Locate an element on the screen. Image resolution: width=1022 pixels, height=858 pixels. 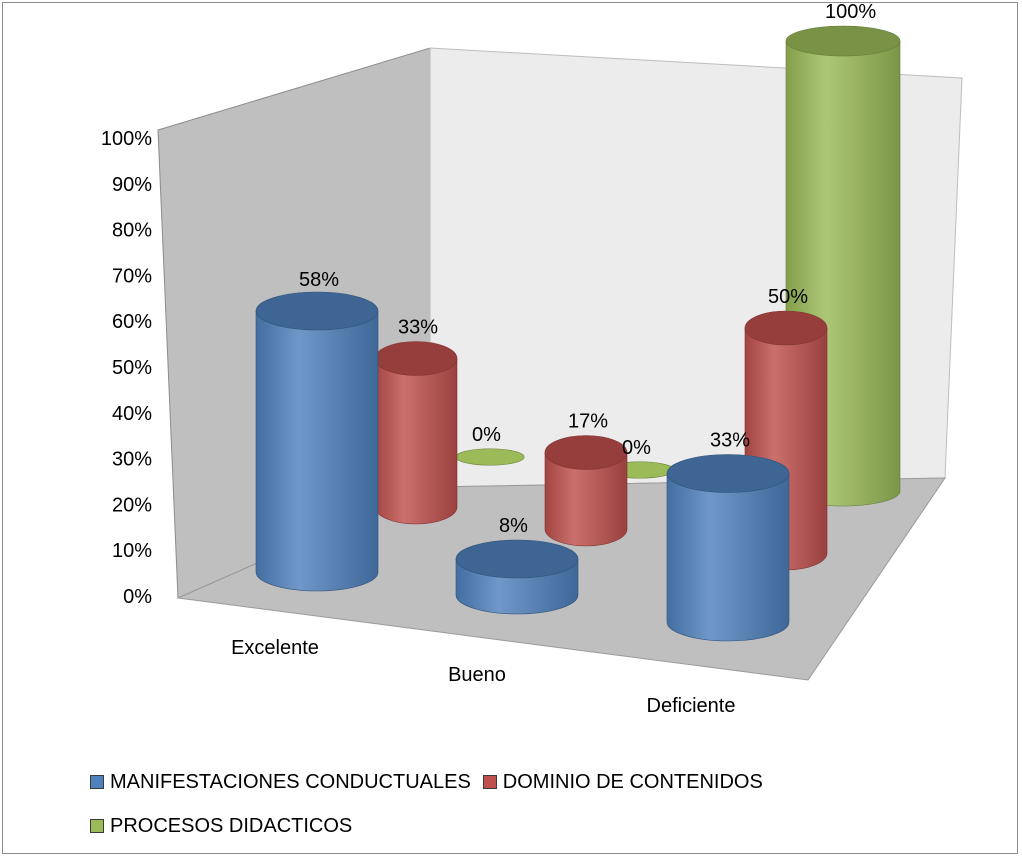
y-tick-label: 100% is located at coordinates (126, 139).